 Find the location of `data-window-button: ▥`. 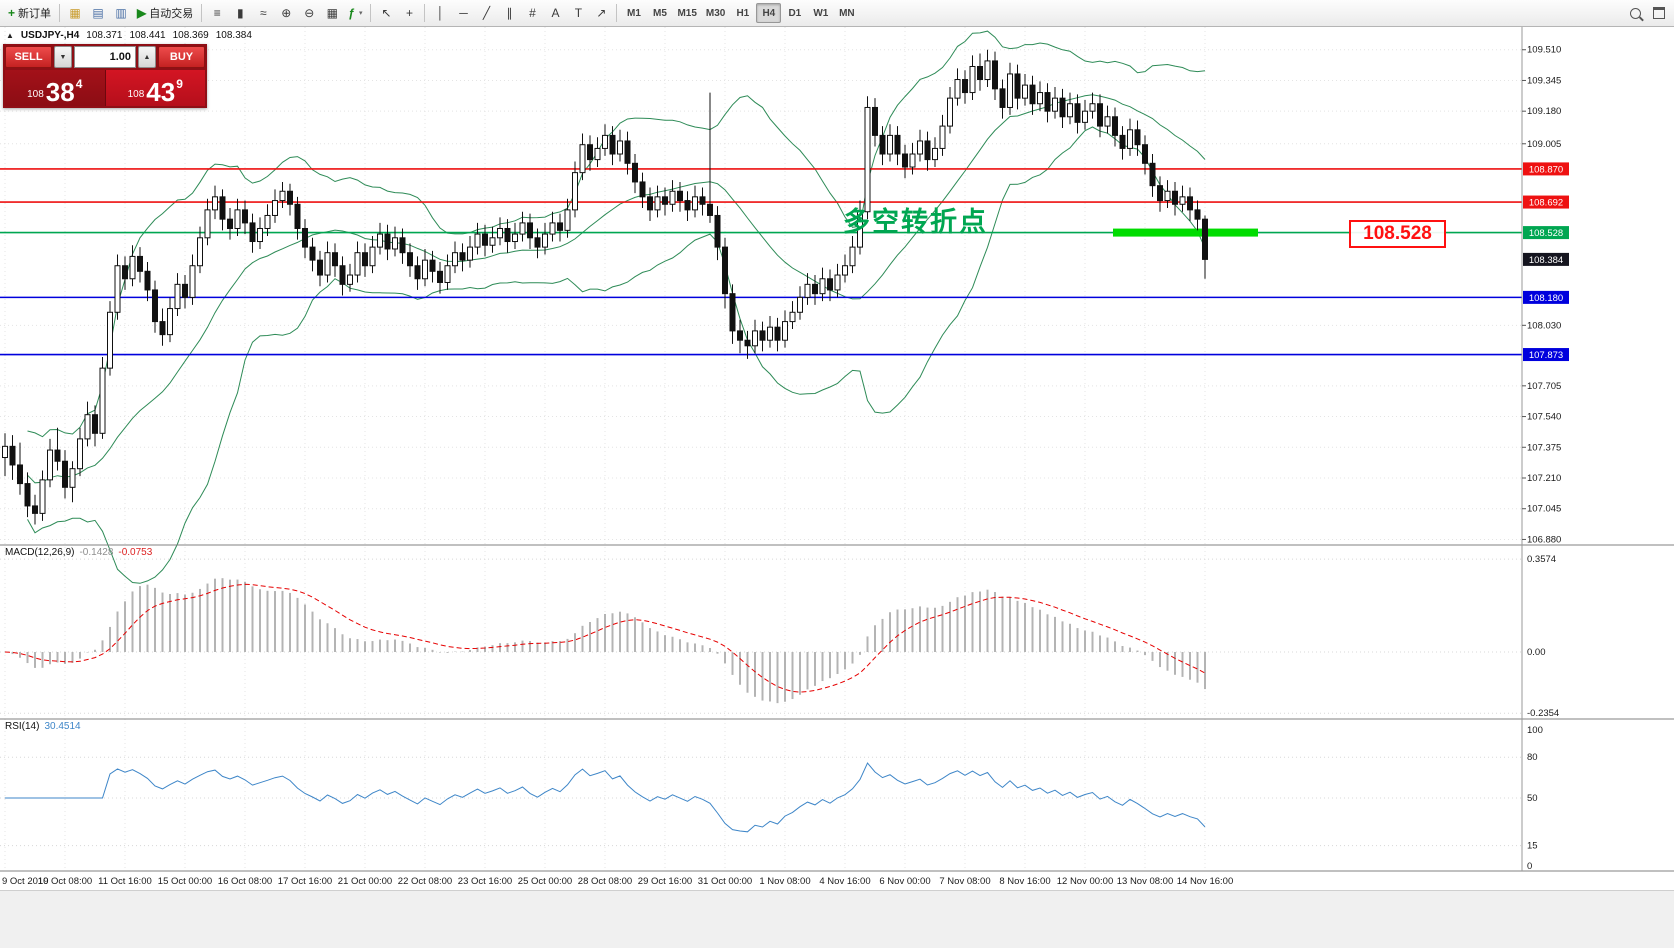

data-window-button: ▥ is located at coordinates (121, 13).